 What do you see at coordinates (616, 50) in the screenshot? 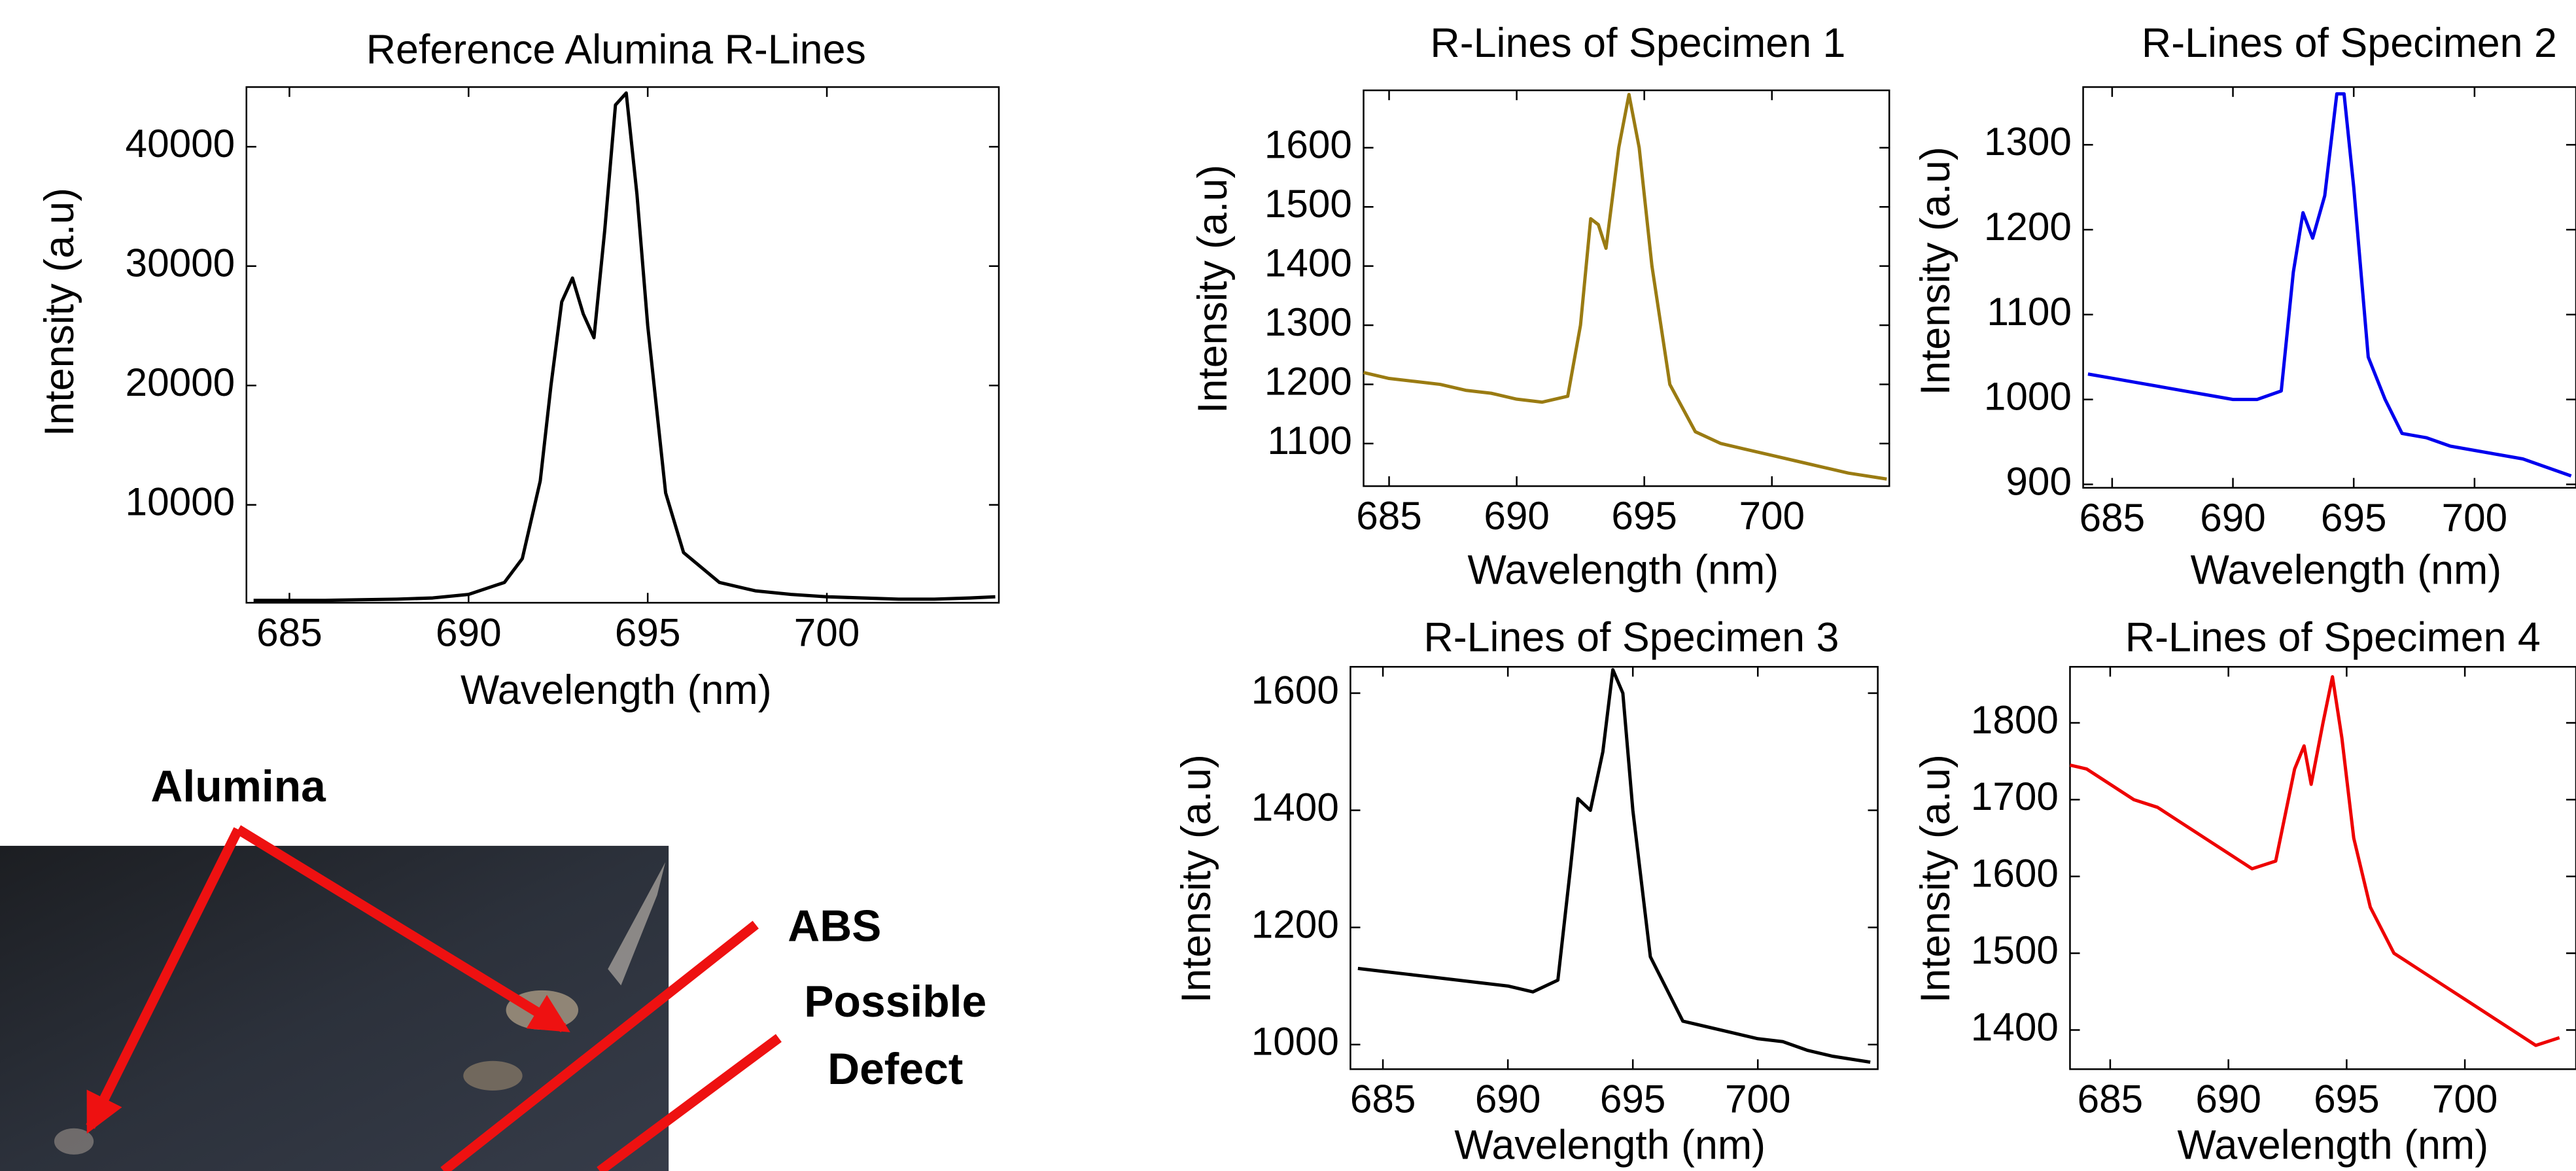
I see `chart-title: Reference Alumina R-Lines` at bounding box center [616, 50].